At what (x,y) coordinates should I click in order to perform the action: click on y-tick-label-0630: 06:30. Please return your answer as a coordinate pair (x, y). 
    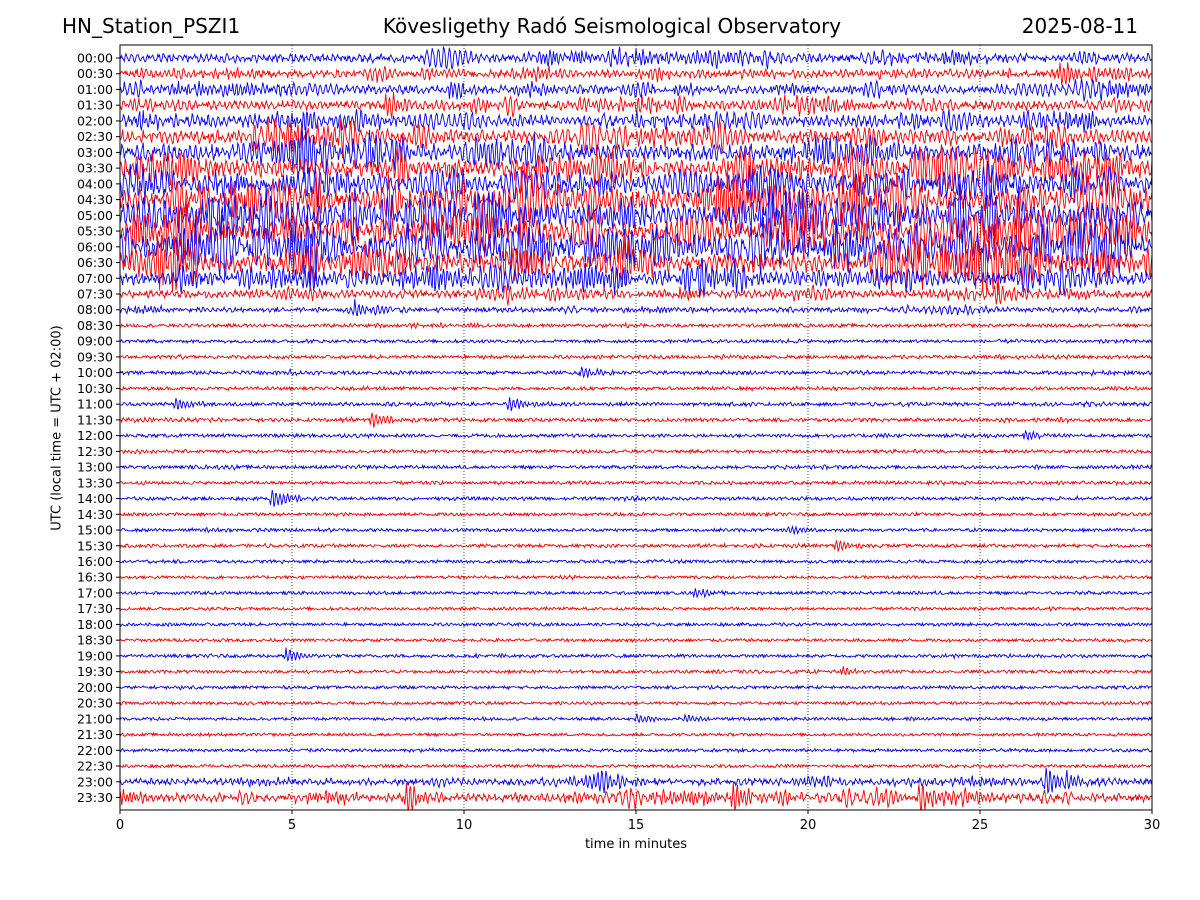
    Looking at the image, I should click on (95, 262).